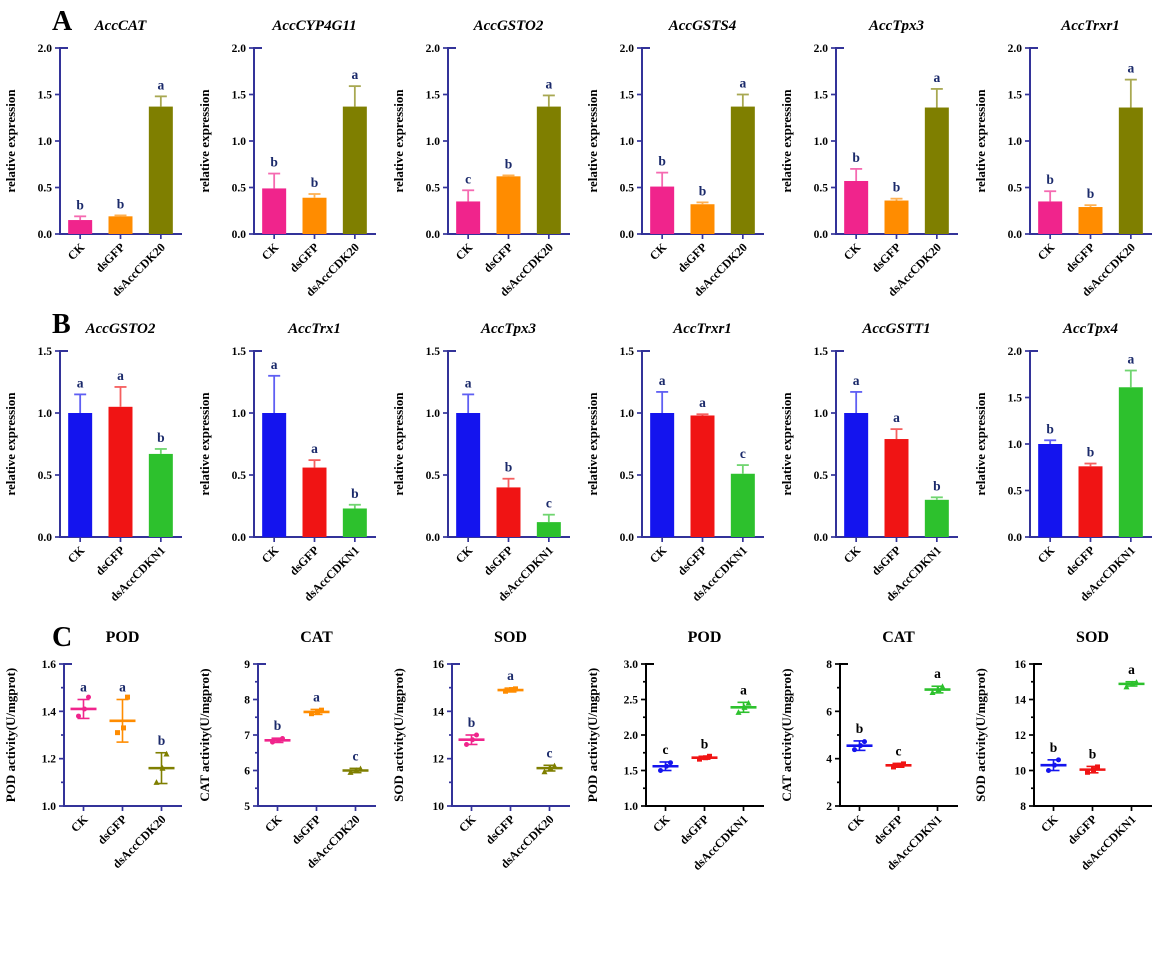 This screenshot has width=1169, height=959. What do you see at coordinates (61, 324) in the screenshot?
I see `panel-label-b: B` at bounding box center [61, 324].